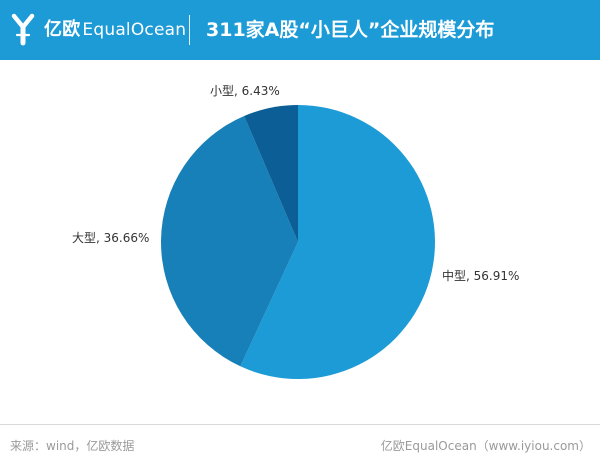 The height and width of the screenshot is (465, 600). I want to click on source-note: 来源：wind，亿欧数据, so click(72, 446).